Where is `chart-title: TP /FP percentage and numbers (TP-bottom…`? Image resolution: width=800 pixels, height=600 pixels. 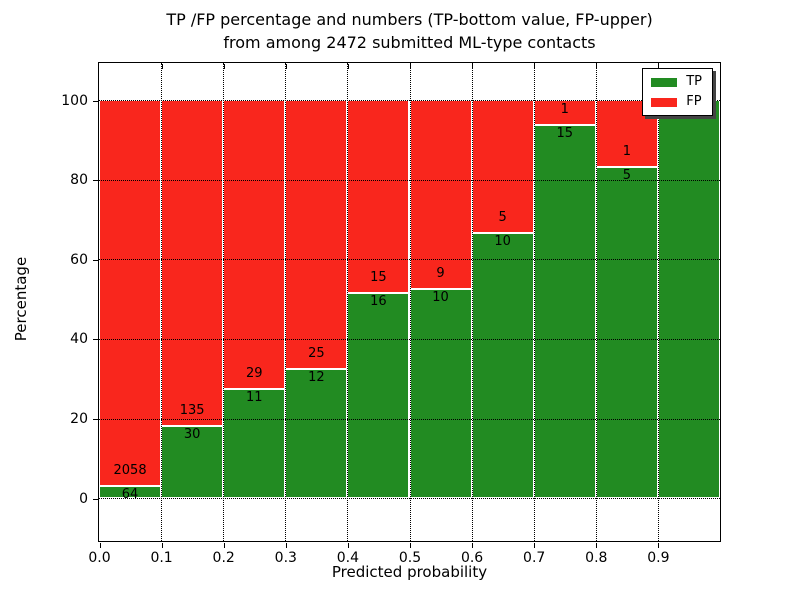
chart-title: TP /FP percentage and numbers (TP-bottom… is located at coordinates (409, 31).